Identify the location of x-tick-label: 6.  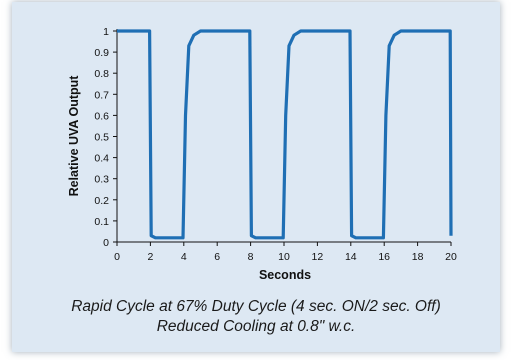
(217, 257).